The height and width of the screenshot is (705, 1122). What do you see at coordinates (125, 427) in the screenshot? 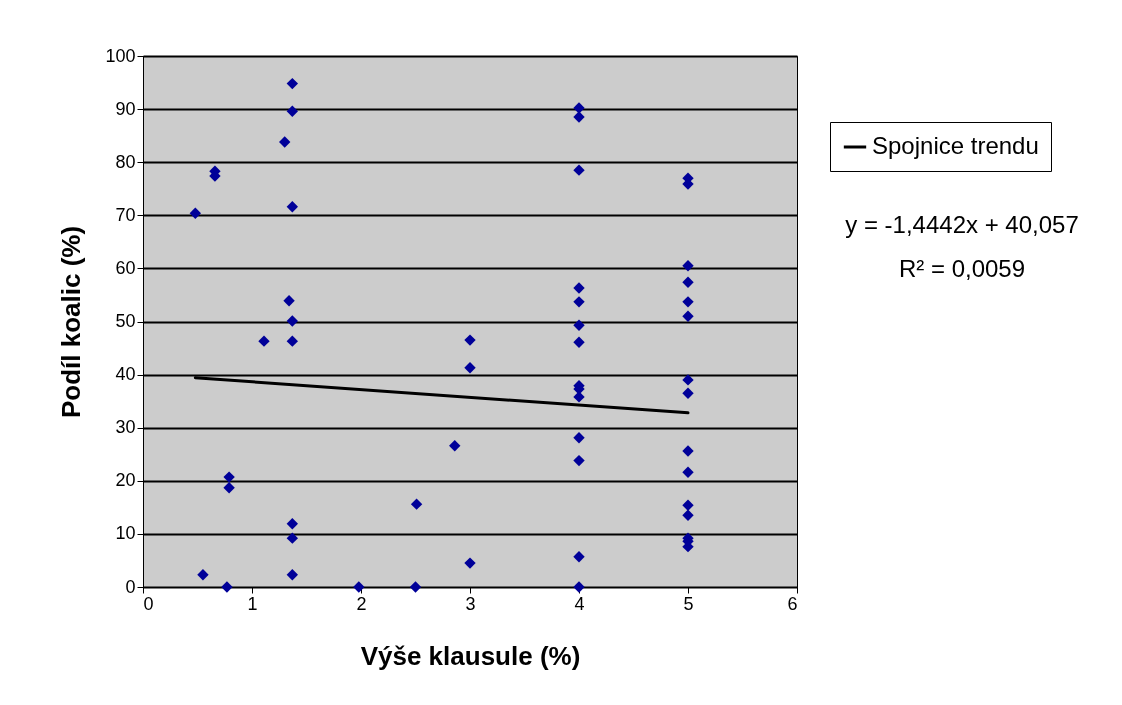
I see `y-tick-label: 30` at bounding box center [125, 427].